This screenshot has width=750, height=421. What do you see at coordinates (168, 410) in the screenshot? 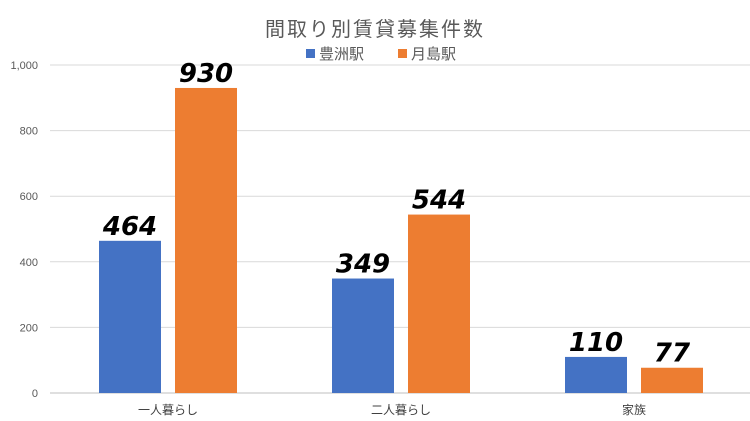
I see `x-tick-label: 一人暮らし` at bounding box center [168, 410].